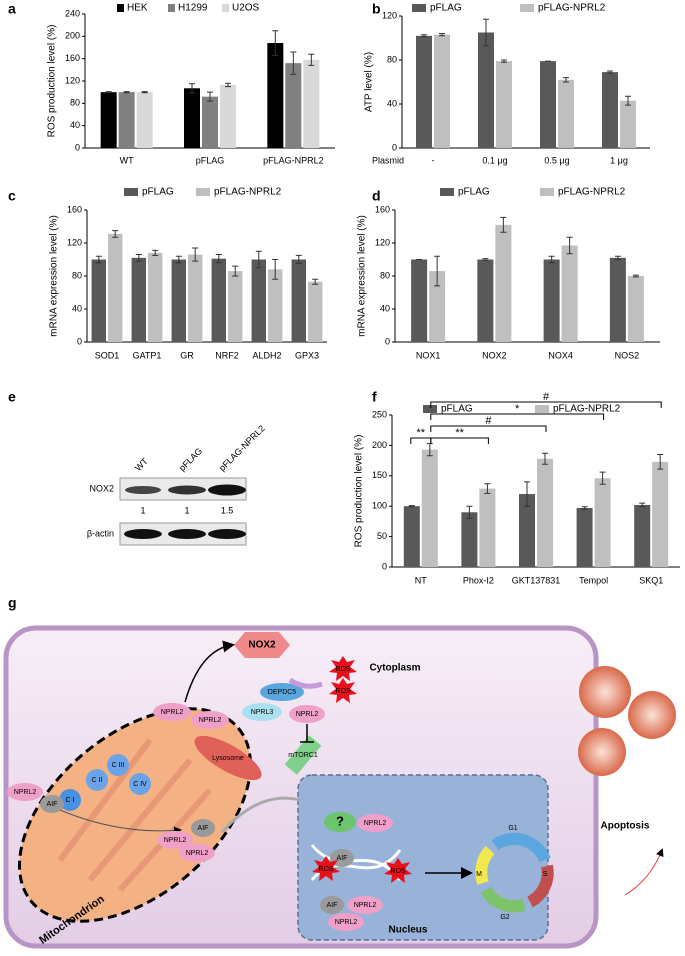 This screenshot has height=956, width=685. I want to click on y-axis-label: ROS production level (%), so click(359, 491).